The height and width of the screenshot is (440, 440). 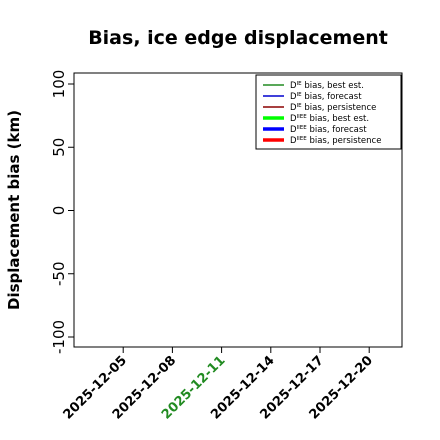 I want to click on y-axis-label: Displacement bias (km), so click(x=14, y=210).